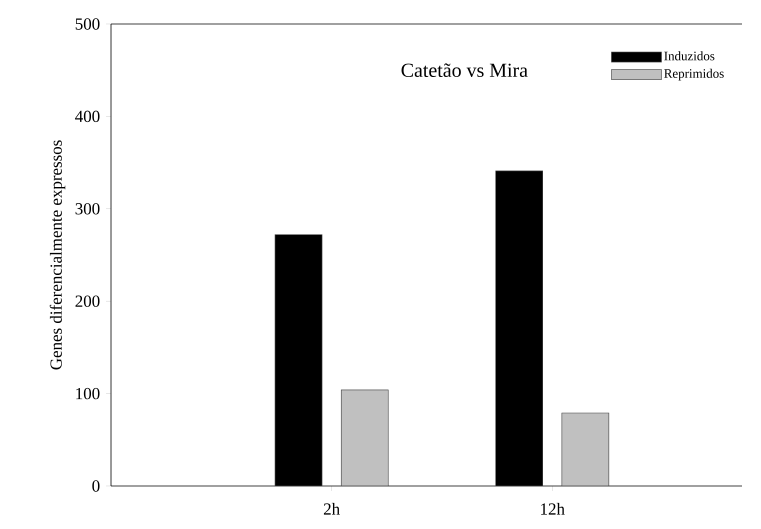 This screenshot has width=761, height=529. Describe the element at coordinates (553, 508) in the screenshot. I see `x-tick-label: 12h` at that location.